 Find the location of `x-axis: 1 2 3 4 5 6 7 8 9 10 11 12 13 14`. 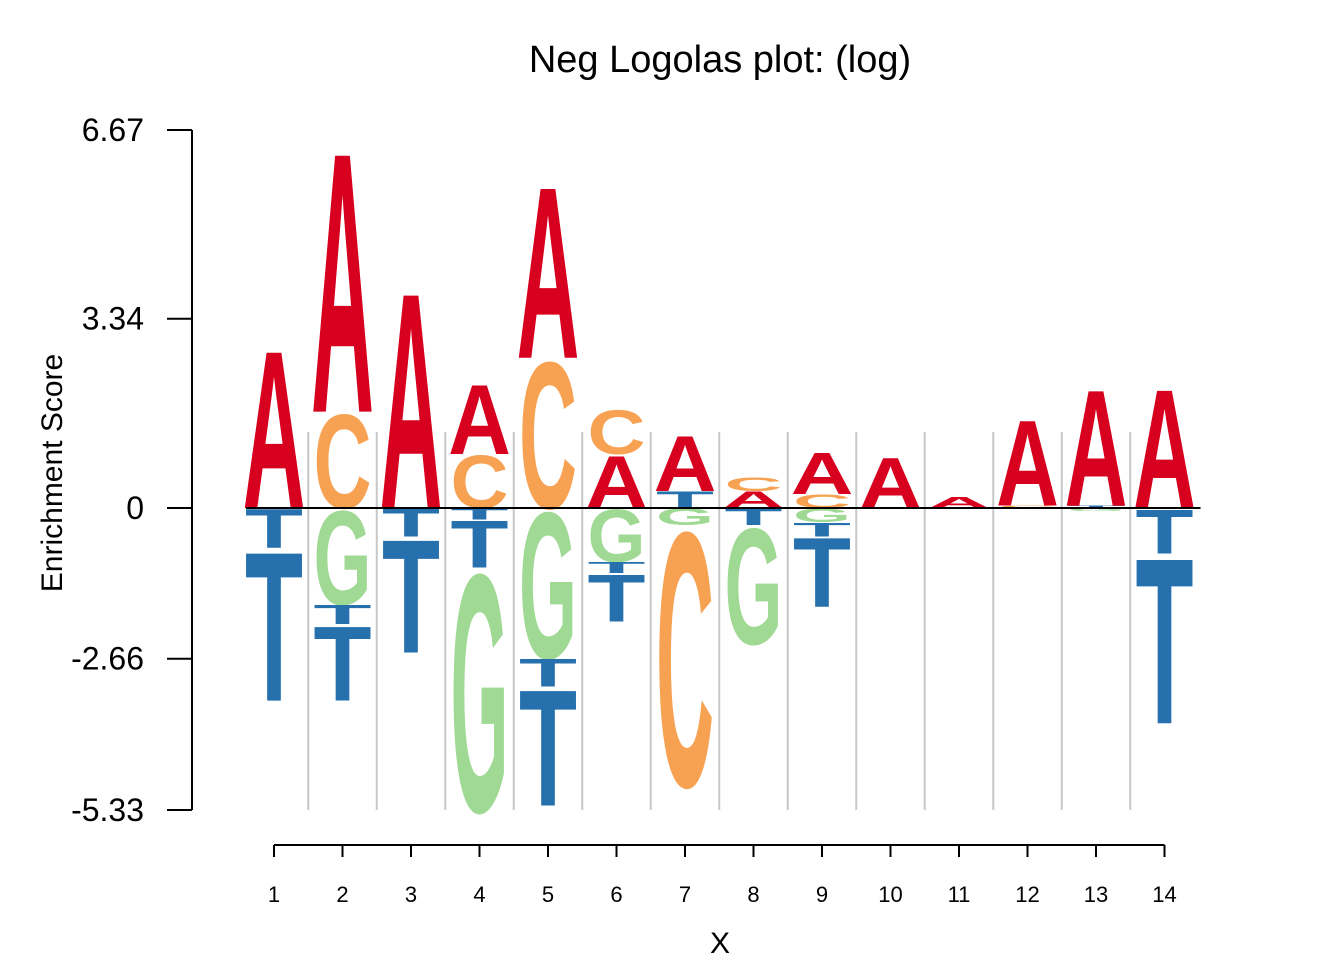

x-axis: 1 2 3 4 5 6 7 8 9 10 11 12 13 14 is located at coordinates (722, 875).